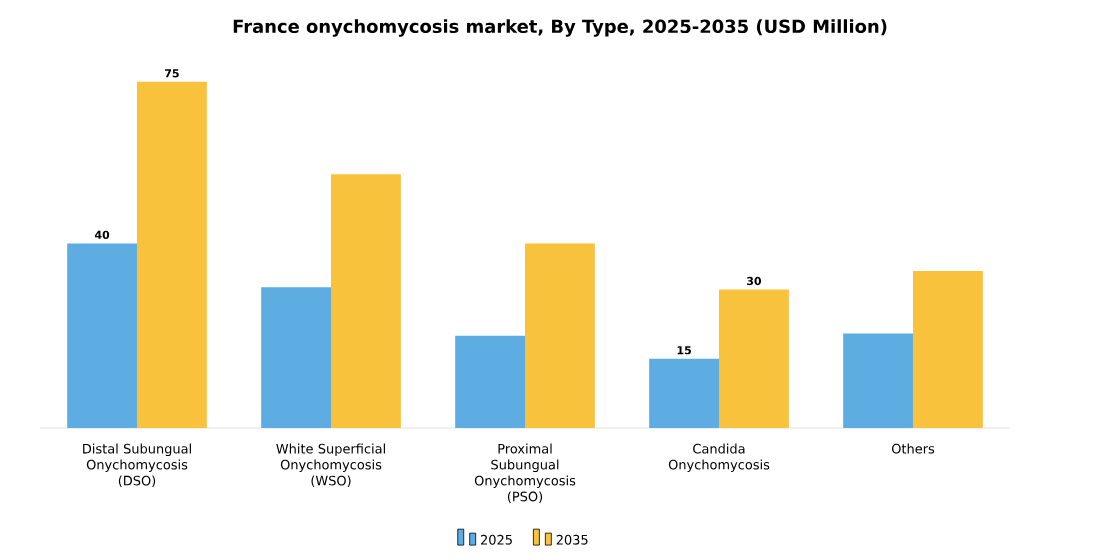 This screenshot has width=1120, height=560. What do you see at coordinates (560, 28) in the screenshot?
I see `chart-title: France onychomycosis market, By Type, 2025-2035 (USD Million)` at bounding box center [560, 28].